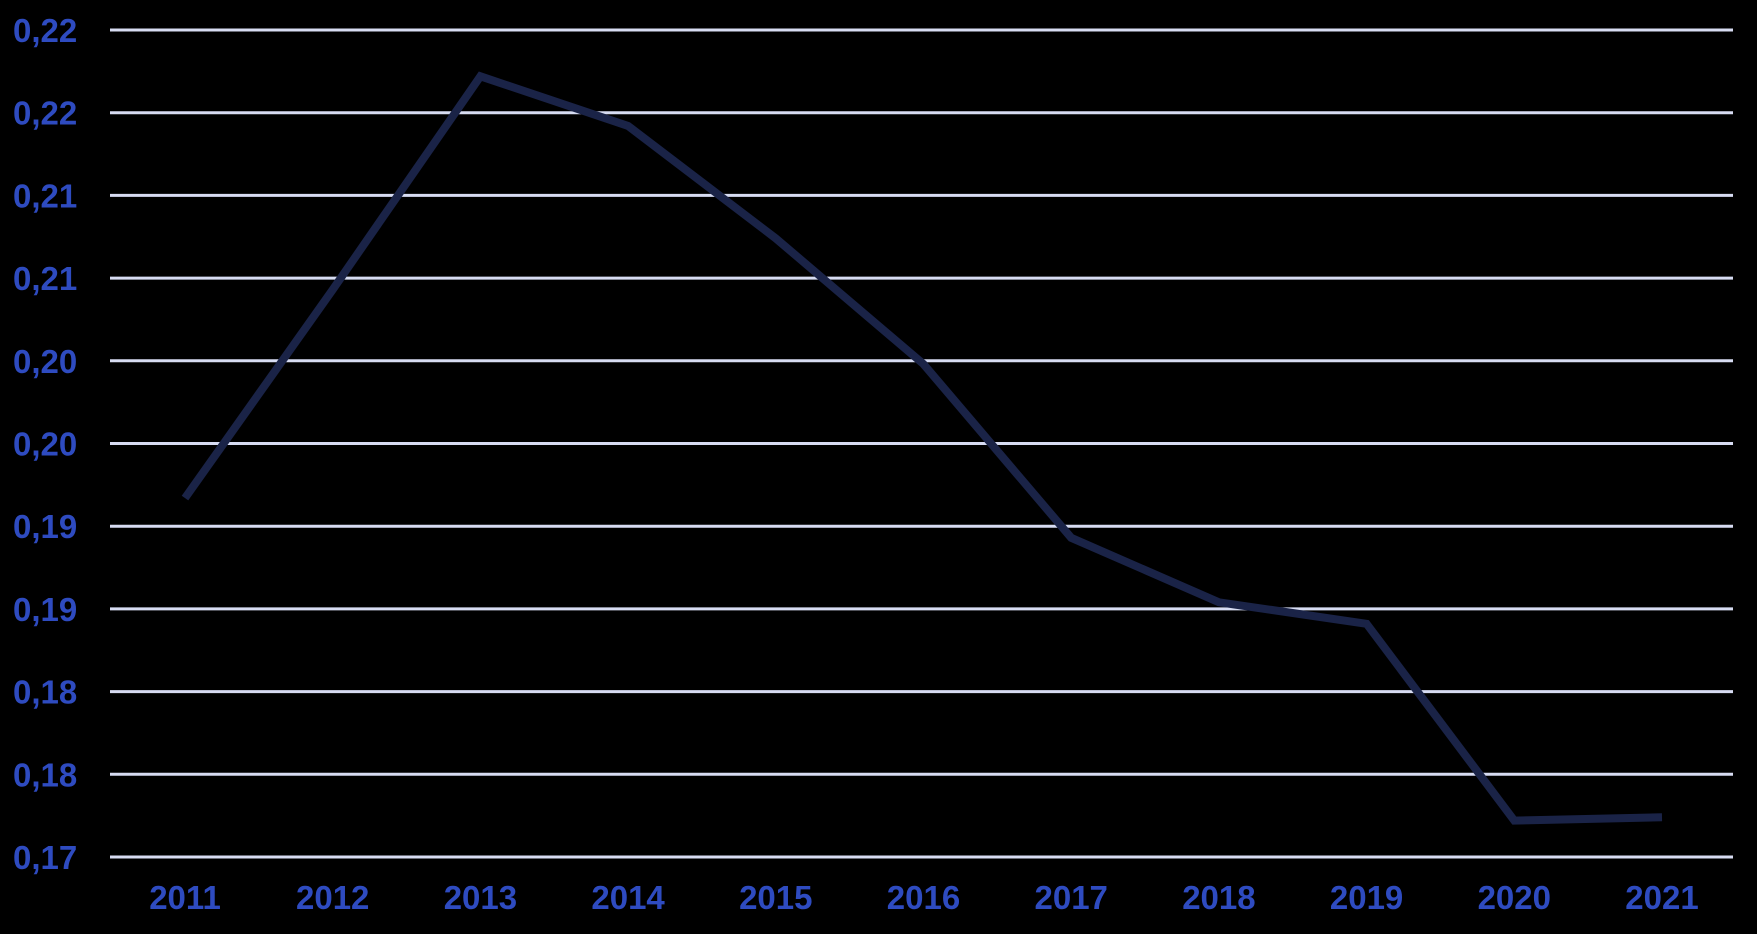  Describe the element at coordinates (1070, 897) in the screenshot. I see `x-axis-tick-label: 2017` at that location.